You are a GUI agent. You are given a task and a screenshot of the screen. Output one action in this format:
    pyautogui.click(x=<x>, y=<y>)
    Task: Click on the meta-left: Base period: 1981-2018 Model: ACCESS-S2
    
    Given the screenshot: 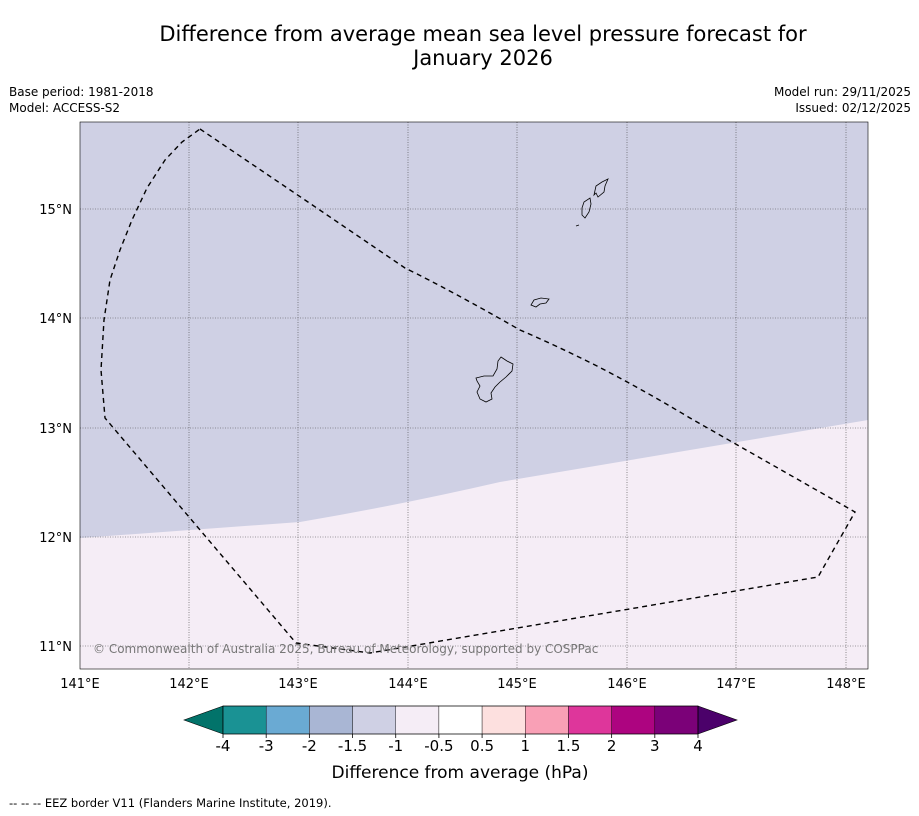 What is the action you would take?
    pyautogui.click(x=81, y=100)
    